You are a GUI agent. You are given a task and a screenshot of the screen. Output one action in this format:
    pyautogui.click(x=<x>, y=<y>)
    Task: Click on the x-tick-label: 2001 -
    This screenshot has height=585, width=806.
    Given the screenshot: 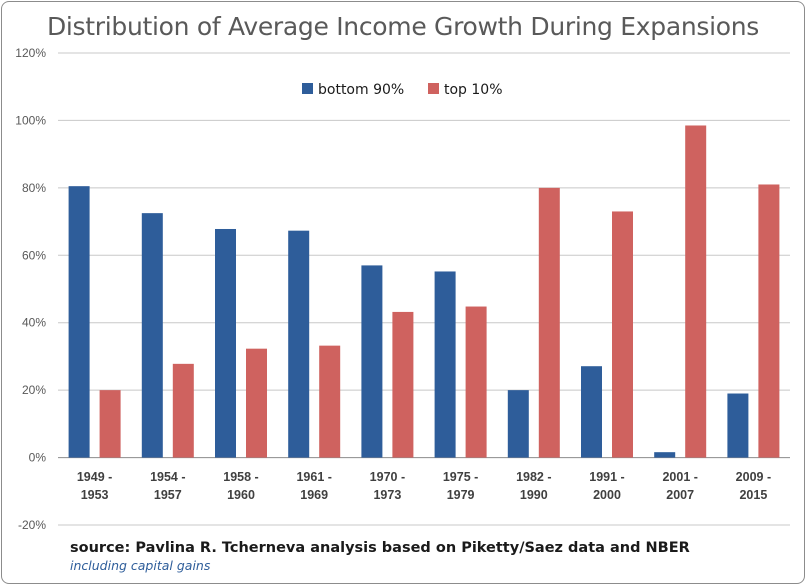 What is the action you would take?
    pyautogui.click(x=679, y=477)
    